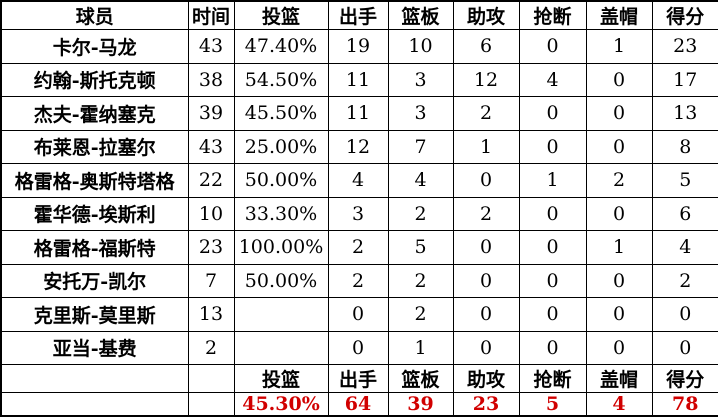  What do you see at coordinates (211, 79) in the screenshot?
I see `cell-minutes: 38` at bounding box center [211, 79].